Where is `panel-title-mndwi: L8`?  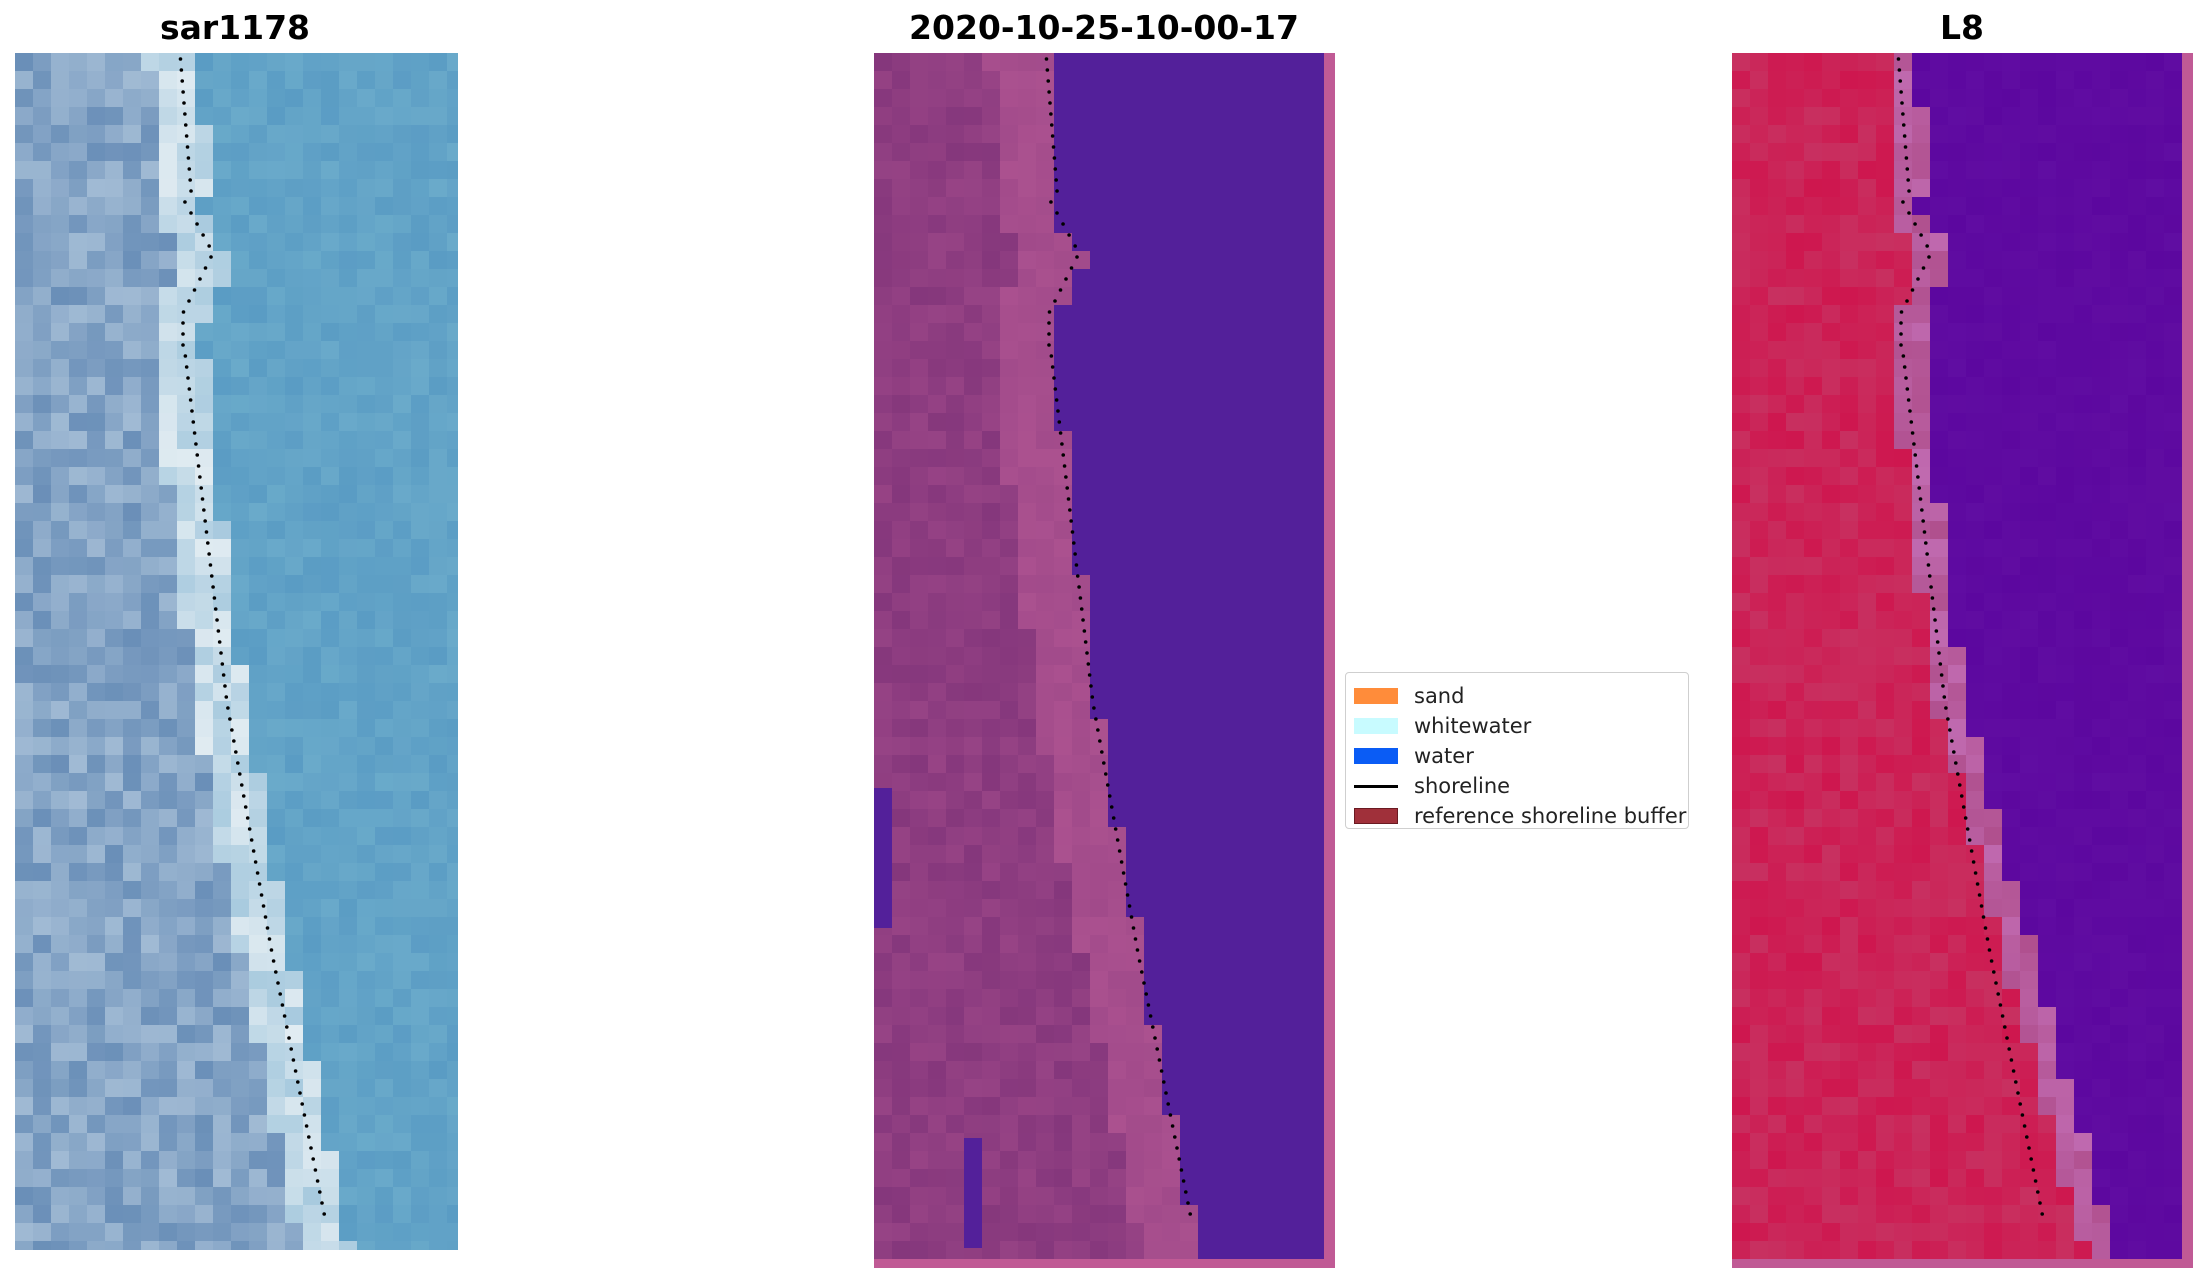 panel-title-mndwi: L8 is located at coordinates (1962, 27).